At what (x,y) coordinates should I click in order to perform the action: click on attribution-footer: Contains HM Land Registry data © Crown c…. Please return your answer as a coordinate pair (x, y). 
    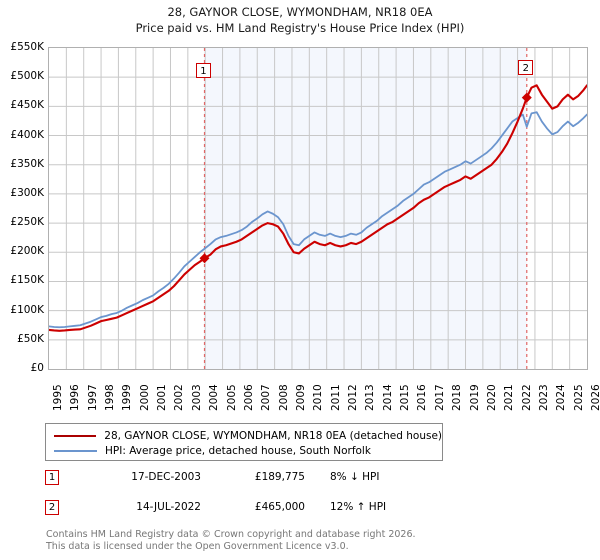
    Looking at the image, I should click on (316, 540).